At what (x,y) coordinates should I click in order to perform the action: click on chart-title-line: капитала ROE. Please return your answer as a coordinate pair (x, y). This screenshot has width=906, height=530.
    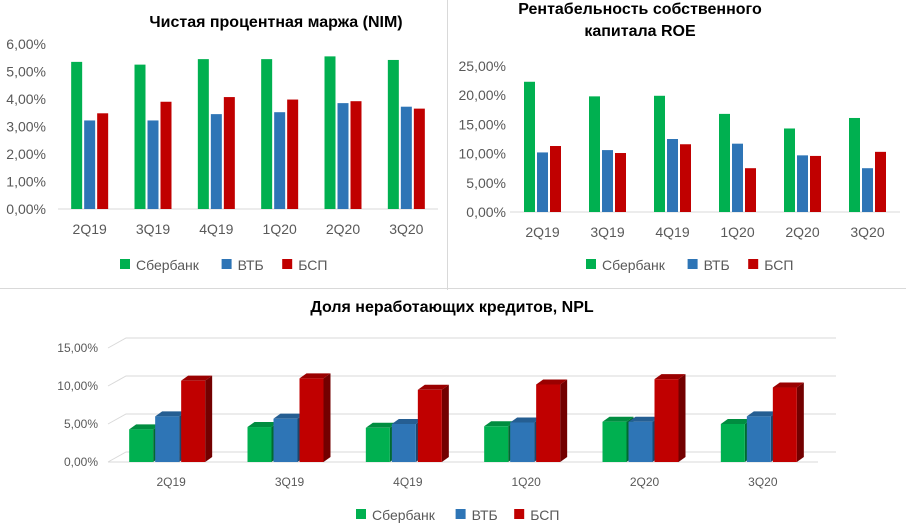
    Looking at the image, I should click on (640, 31).